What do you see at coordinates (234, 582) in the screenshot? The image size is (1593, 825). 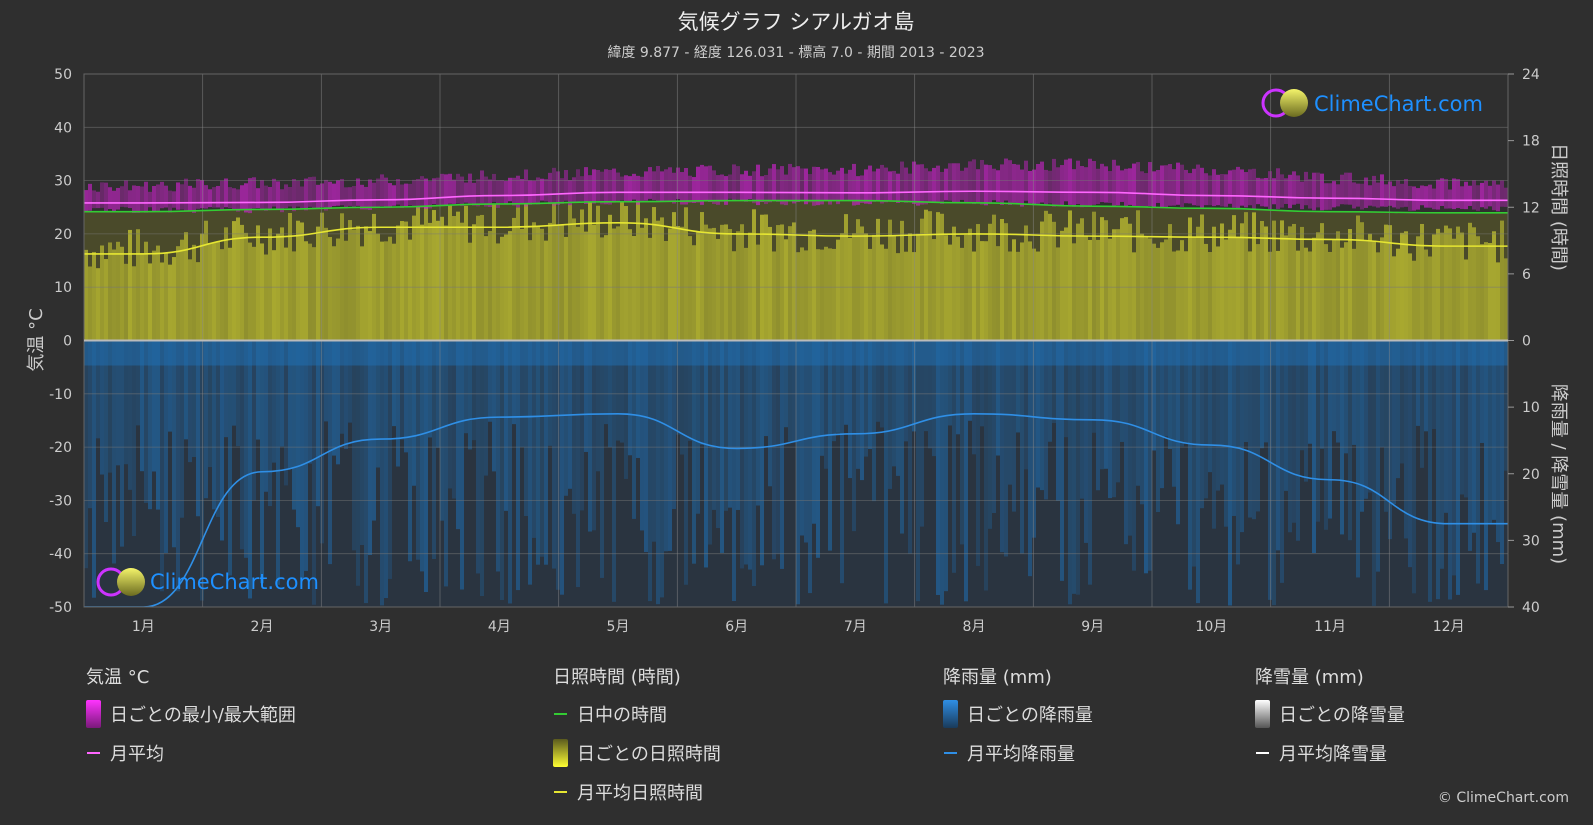 I see `brand-name-bottom: ClimeChart.com` at bounding box center [234, 582].